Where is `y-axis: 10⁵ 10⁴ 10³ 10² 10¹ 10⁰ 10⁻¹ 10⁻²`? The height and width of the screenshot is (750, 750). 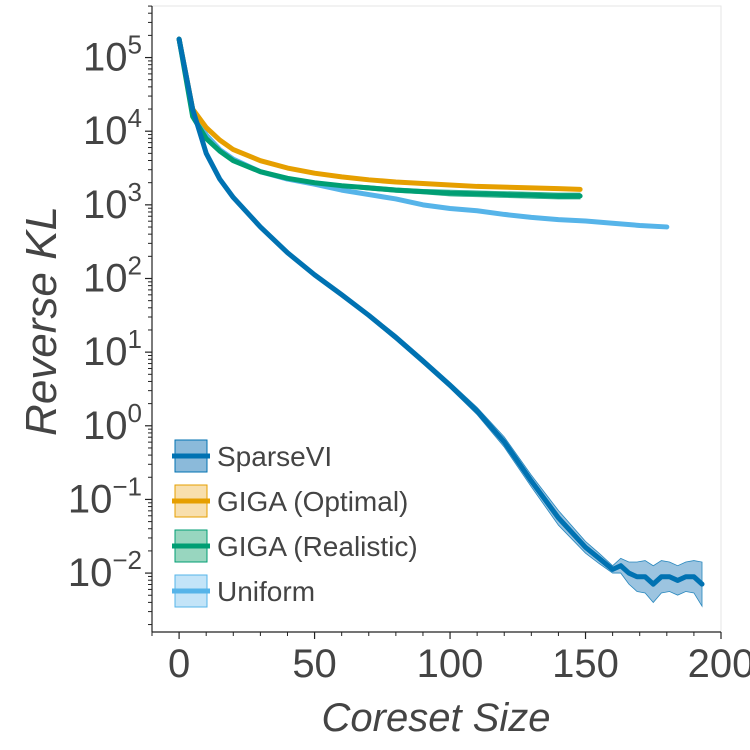 y-axis: 10⁵ 10⁴ 10³ 10² 10¹ 10⁰ 10⁻¹ 10⁻² is located at coordinates (110, 315).